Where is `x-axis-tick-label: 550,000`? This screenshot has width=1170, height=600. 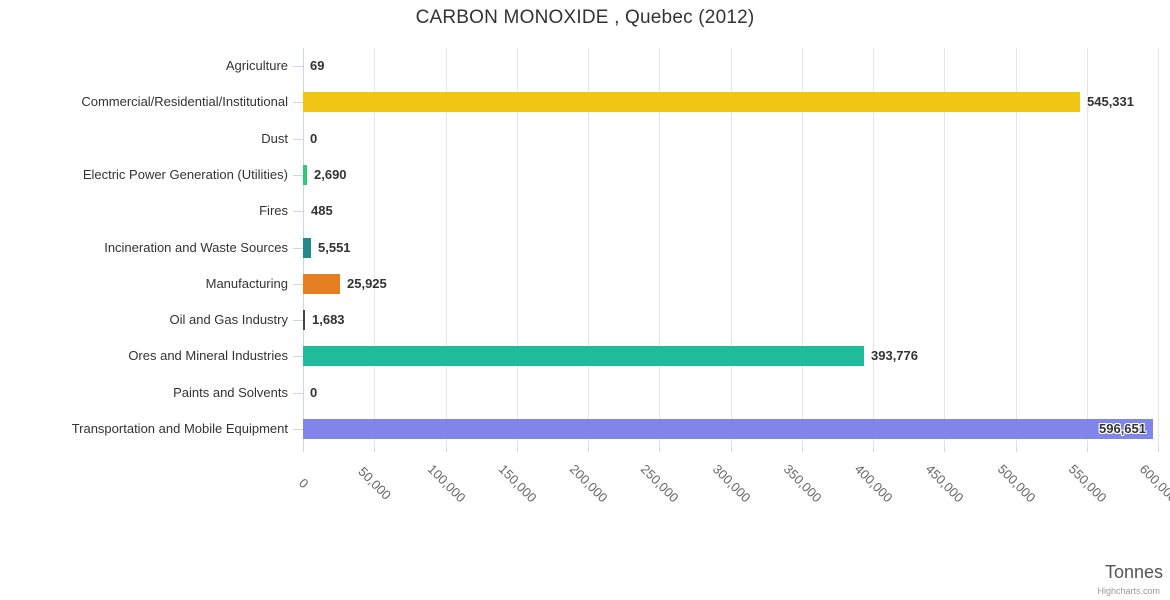 x-axis-tick-label: 550,000 is located at coordinates (1087, 483).